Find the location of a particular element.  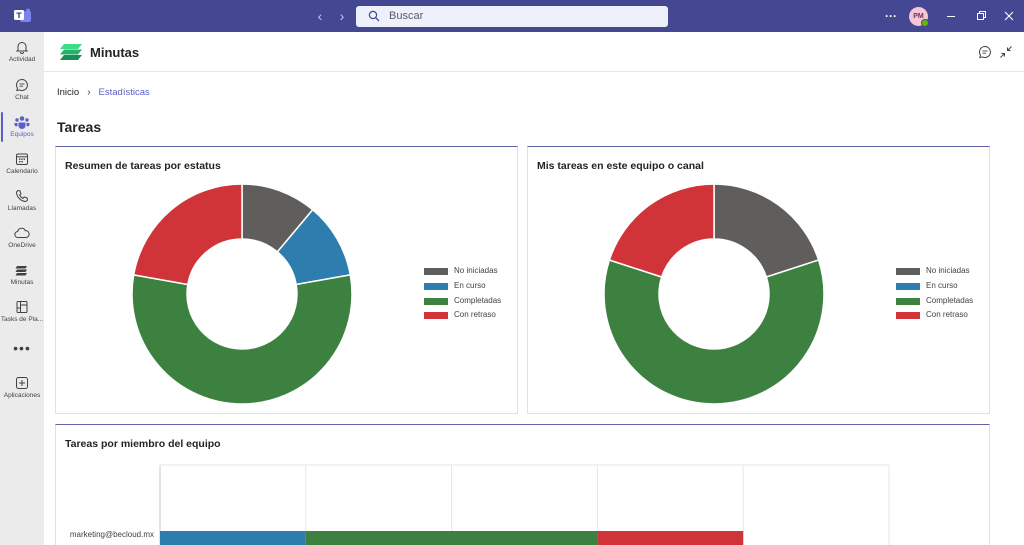

rail-item-equipos: Equipos is located at coordinates (22, 131).